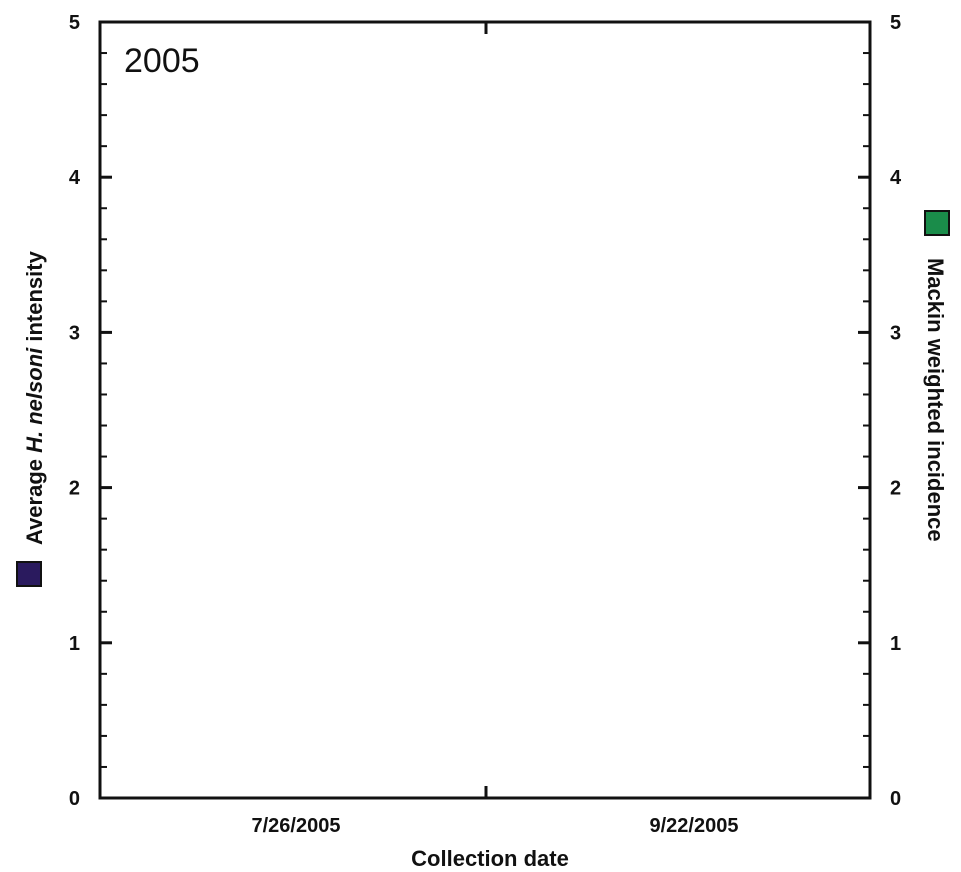 The height and width of the screenshot is (872, 961). What do you see at coordinates (34, 499) in the screenshot?
I see `y-axis-title-prefix: Average` at bounding box center [34, 499].